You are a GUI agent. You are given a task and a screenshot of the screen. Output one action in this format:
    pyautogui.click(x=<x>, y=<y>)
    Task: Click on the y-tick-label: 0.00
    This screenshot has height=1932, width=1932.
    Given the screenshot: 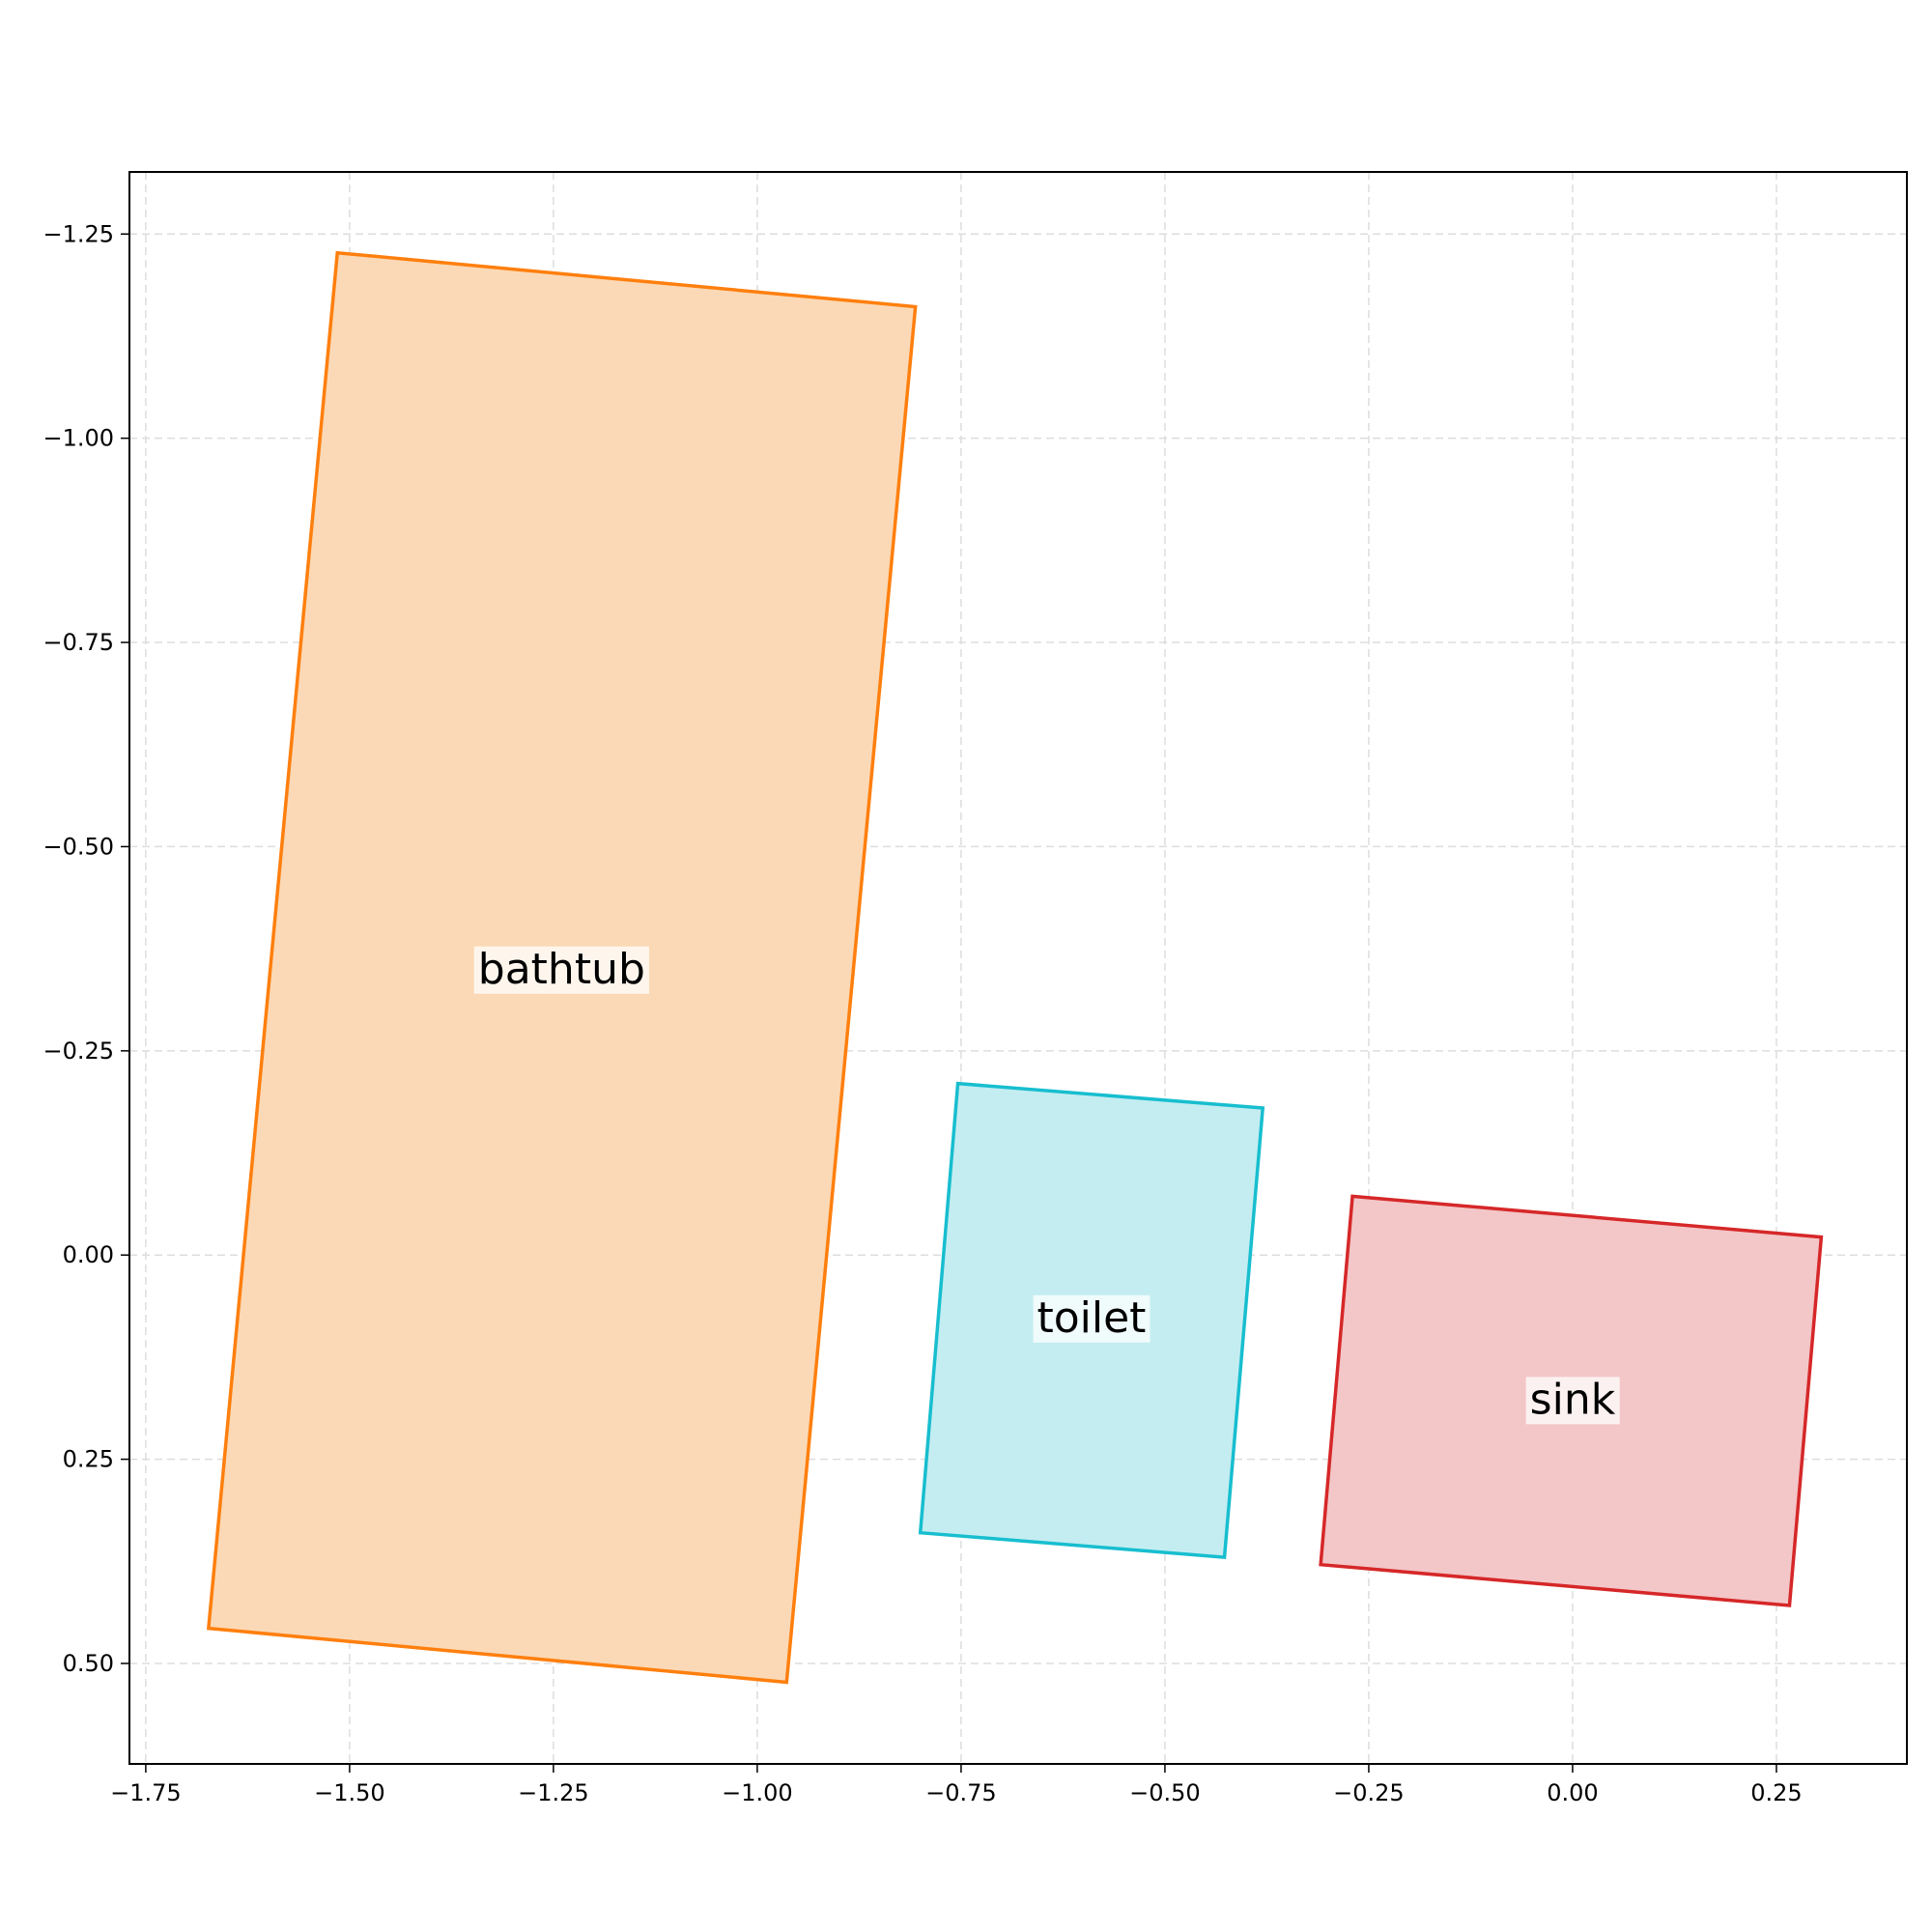 What is the action you would take?
    pyautogui.click(x=88, y=1254)
    